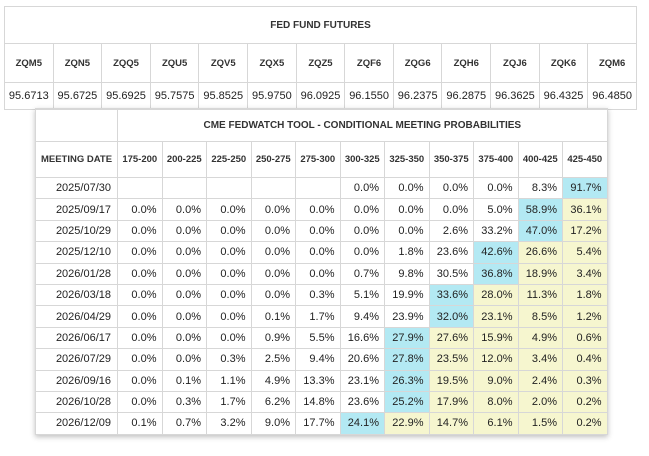 This screenshot has height=456, width=649. What do you see at coordinates (585, 188) in the screenshot?
I see `probability-cell: 91.7%` at bounding box center [585, 188].